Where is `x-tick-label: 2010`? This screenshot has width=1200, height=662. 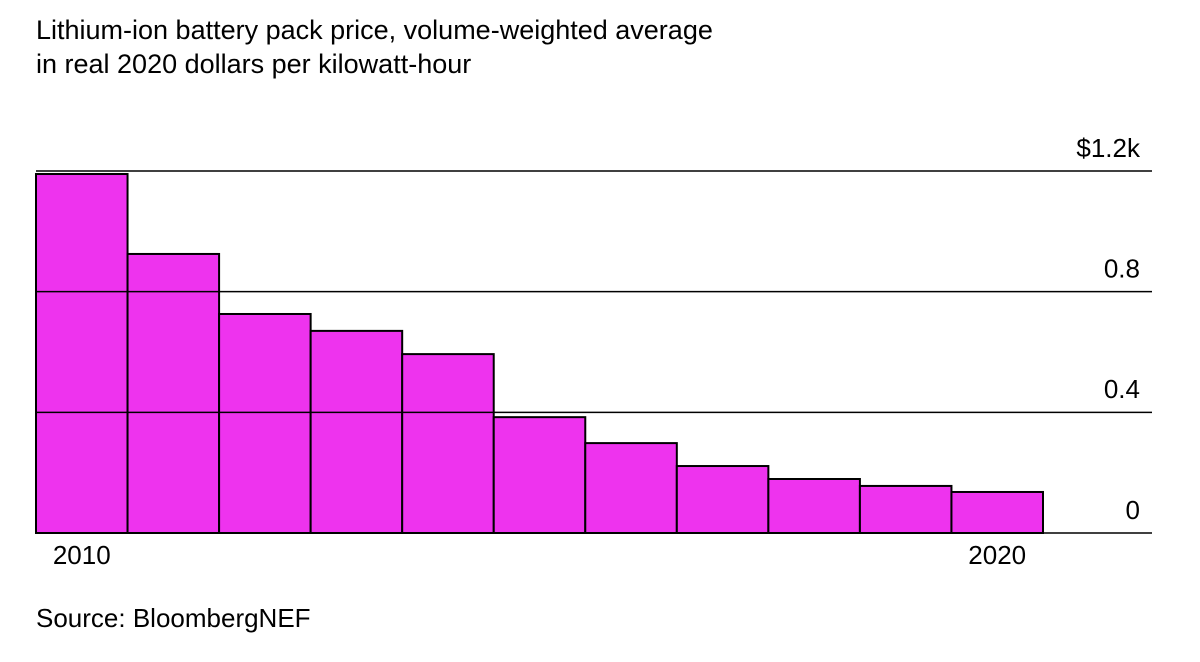
x-tick-label: 2010 is located at coordinates (82, 555).